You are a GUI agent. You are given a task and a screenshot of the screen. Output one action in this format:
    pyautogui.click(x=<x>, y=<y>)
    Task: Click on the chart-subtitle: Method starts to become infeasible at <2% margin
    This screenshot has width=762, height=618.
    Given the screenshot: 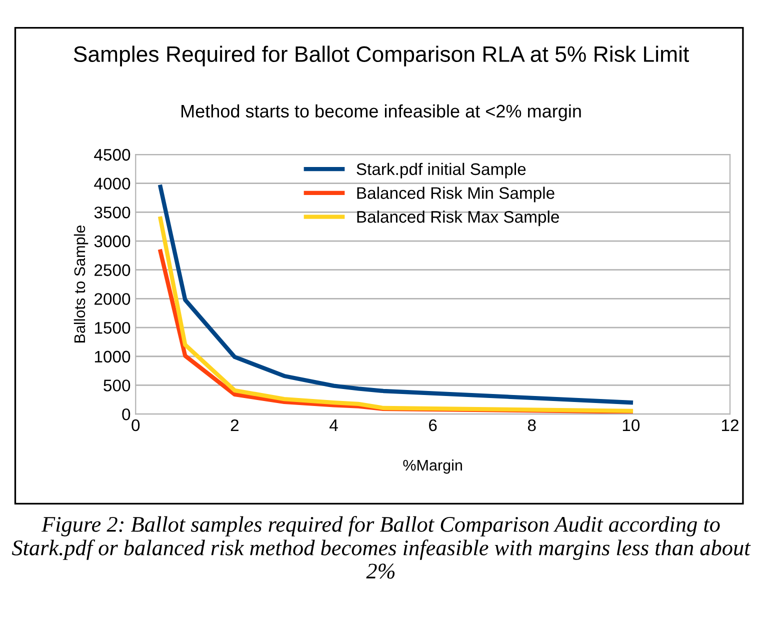 What is the action you would take?
    pyautogui.click(x=381, y=113)
    